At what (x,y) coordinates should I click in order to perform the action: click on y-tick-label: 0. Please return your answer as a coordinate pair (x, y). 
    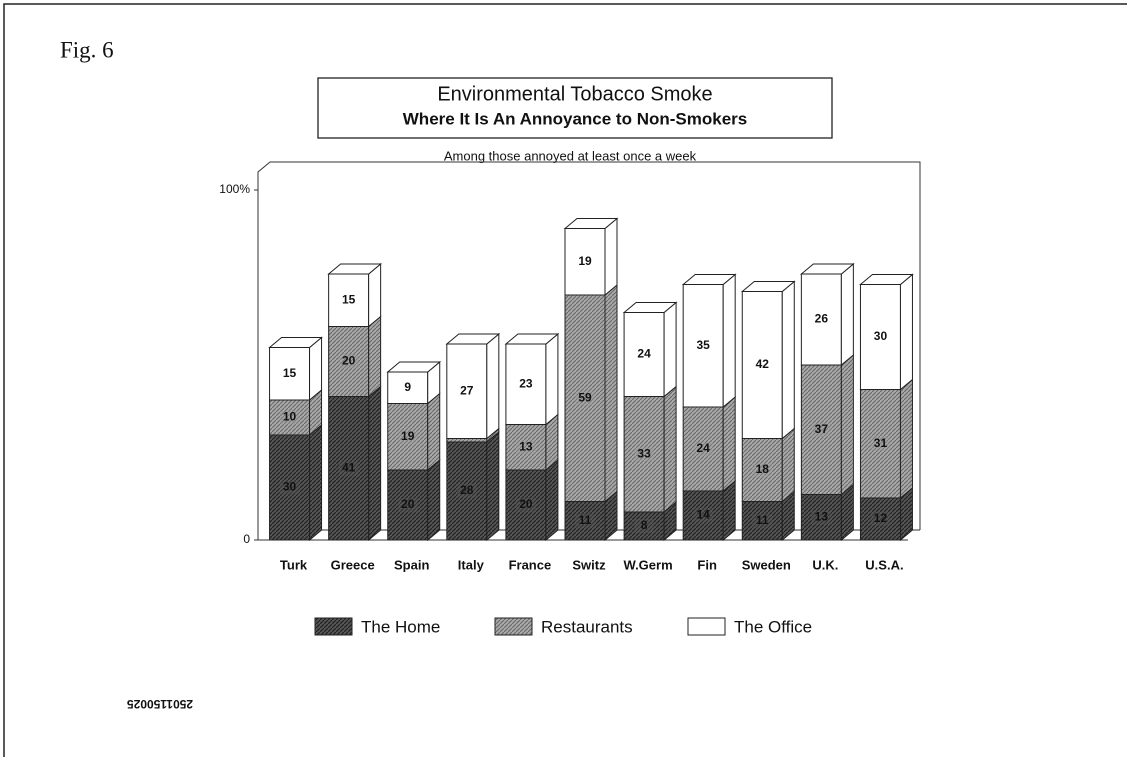
    Looking at the image, I should click on (246, 539).